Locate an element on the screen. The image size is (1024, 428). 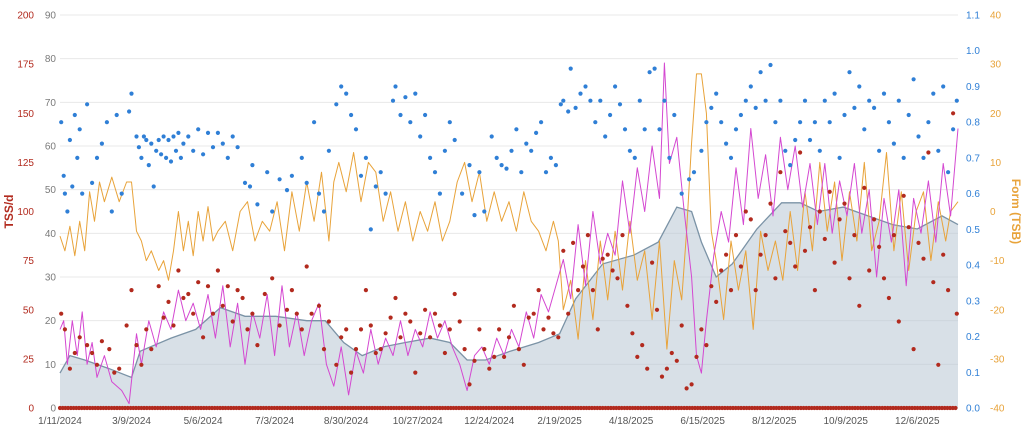
intensity-axis: 0.0 0.1 0.2 0.3 0.4 0.5 0.6 0.7 0.8 0.9 1.0 1.1 is located at coordinates (973, 213).